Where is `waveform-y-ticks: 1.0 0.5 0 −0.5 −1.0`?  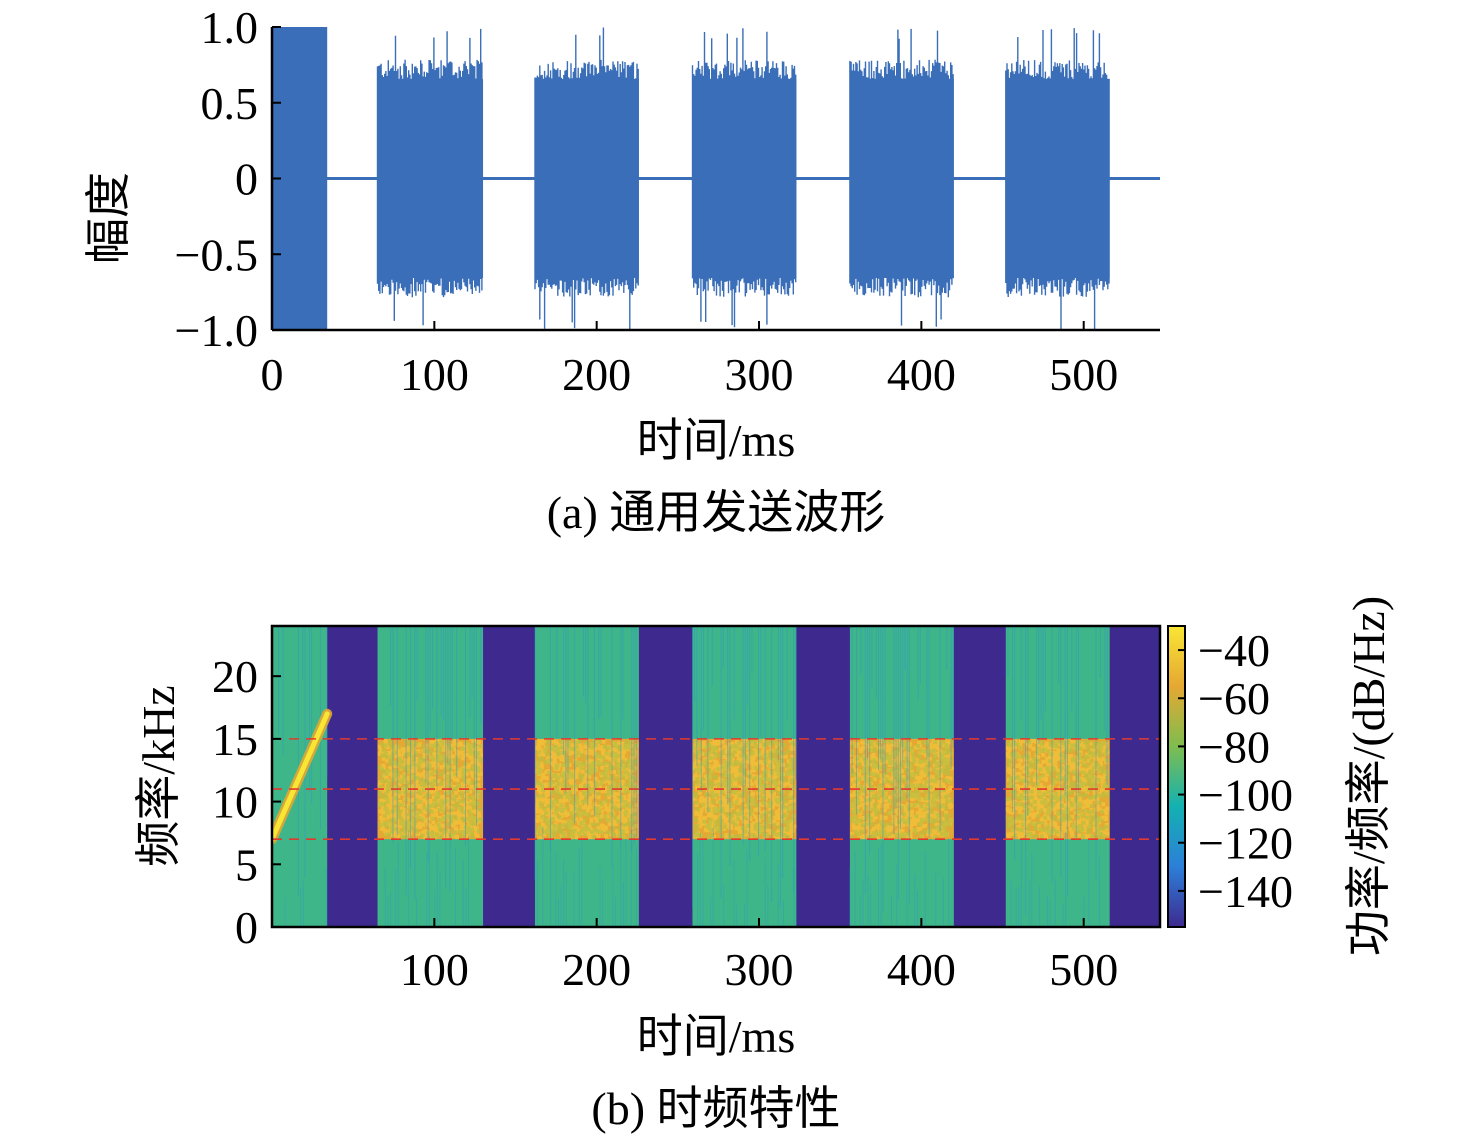 waveform-y-ticks: 1.0 0.5 0 −0.5 −1.0 is located at coordinates (228, 179).